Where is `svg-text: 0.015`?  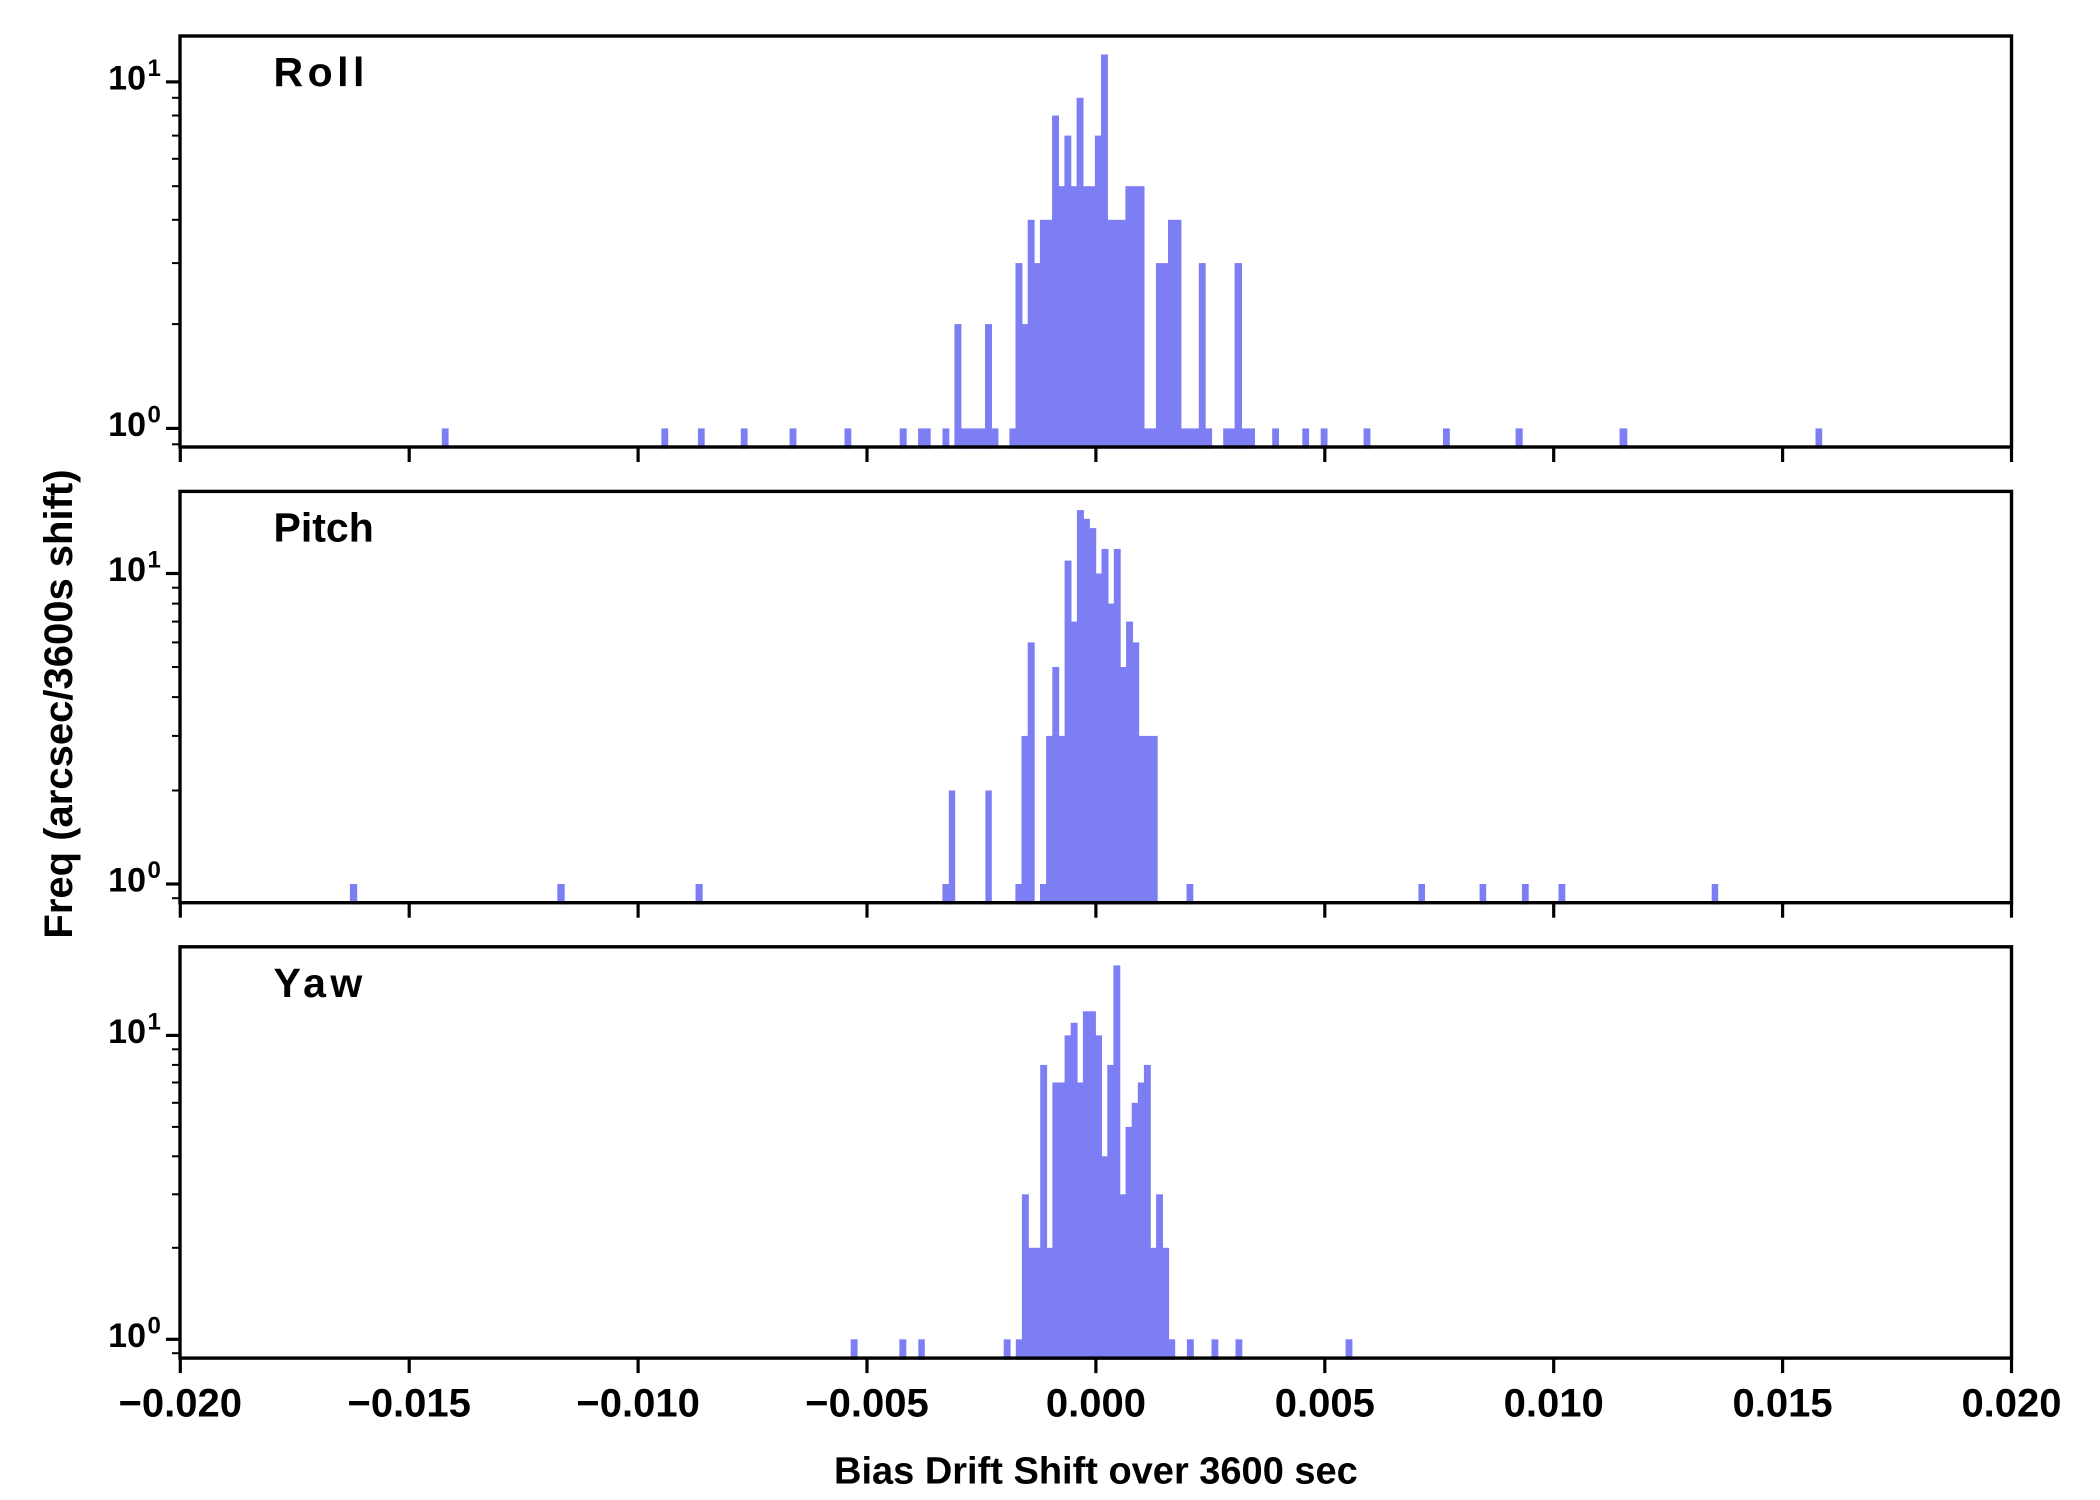
svg-text: 0.015 is located at coordinates (1783, 1404).